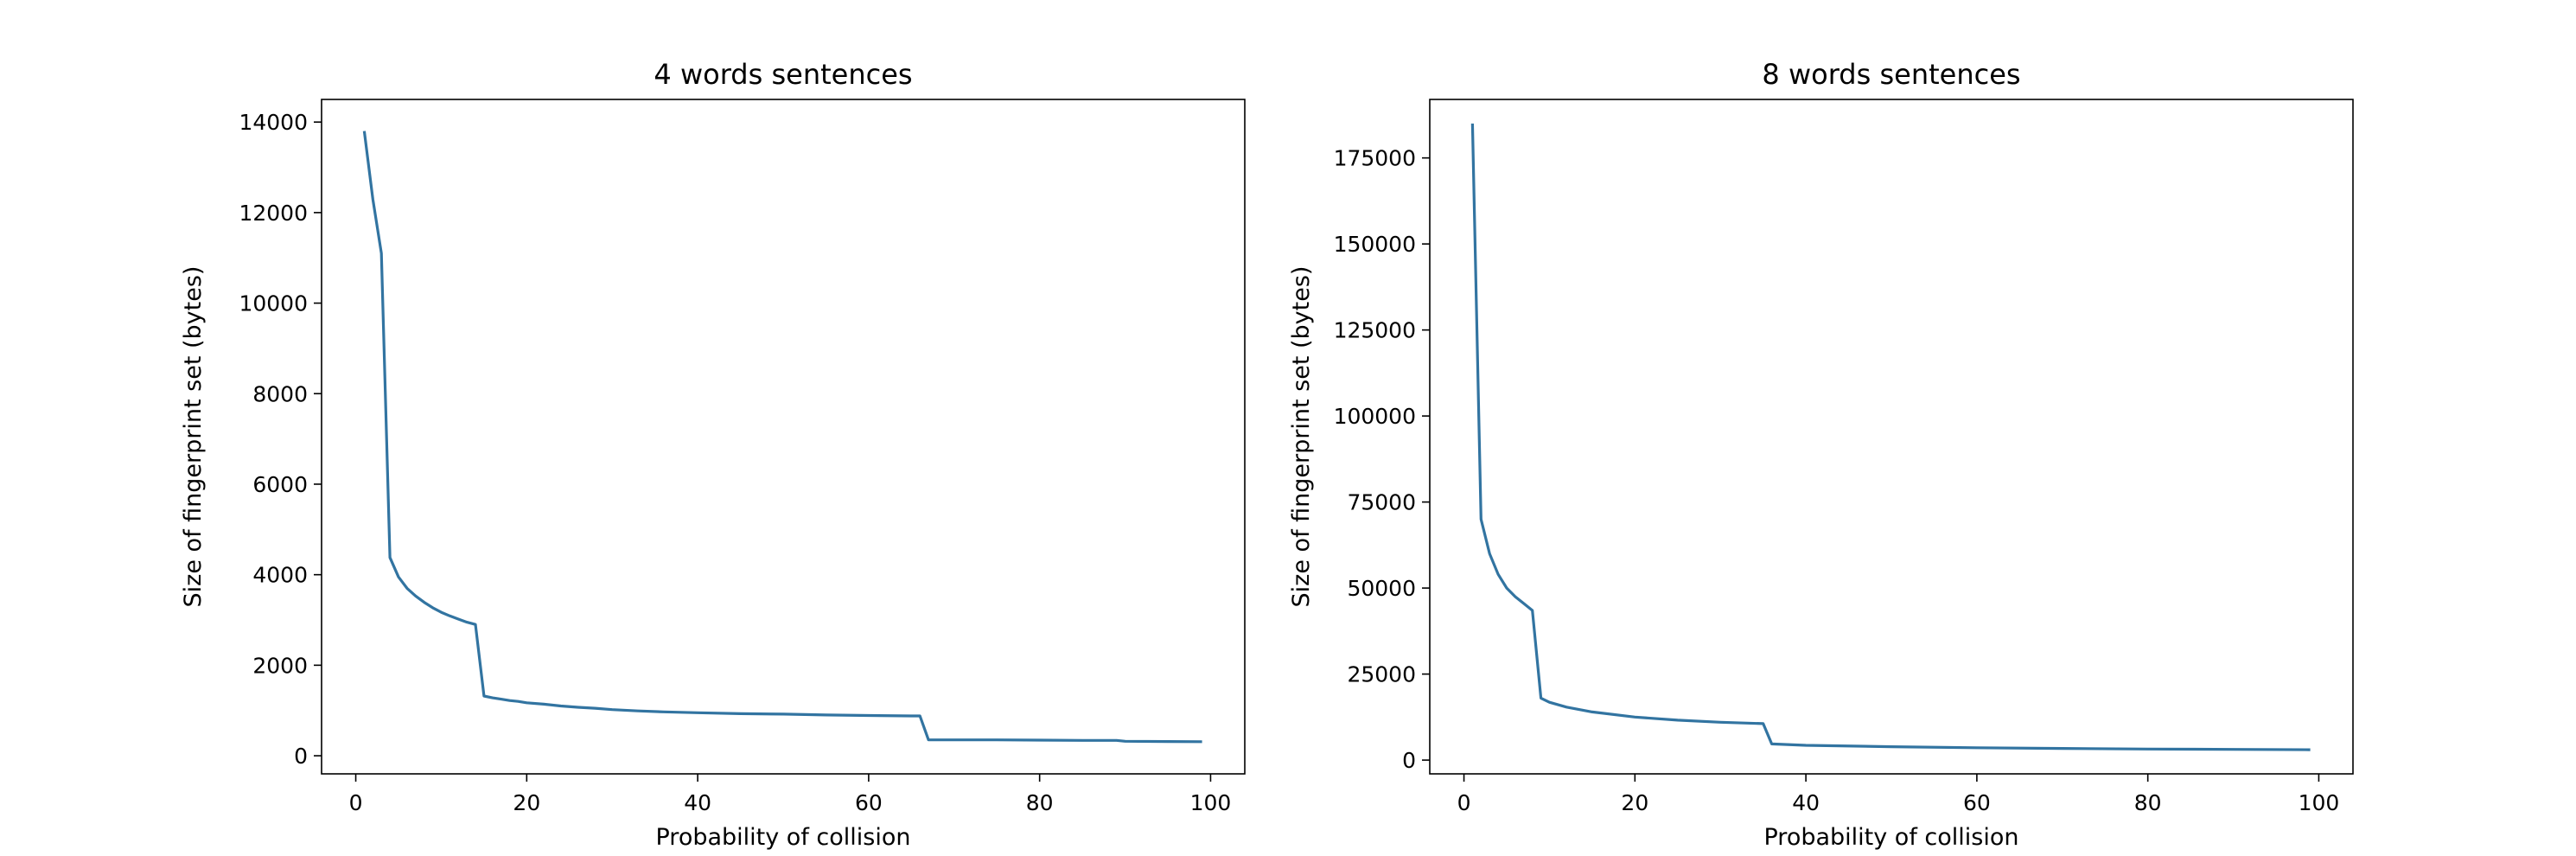 The height and width of the screenshot is (856, 2576). What do you see at coordinates (1381, 588) in the screenshot?
I see `y-tick-label: 50000` at bounding box center [1381, 588].